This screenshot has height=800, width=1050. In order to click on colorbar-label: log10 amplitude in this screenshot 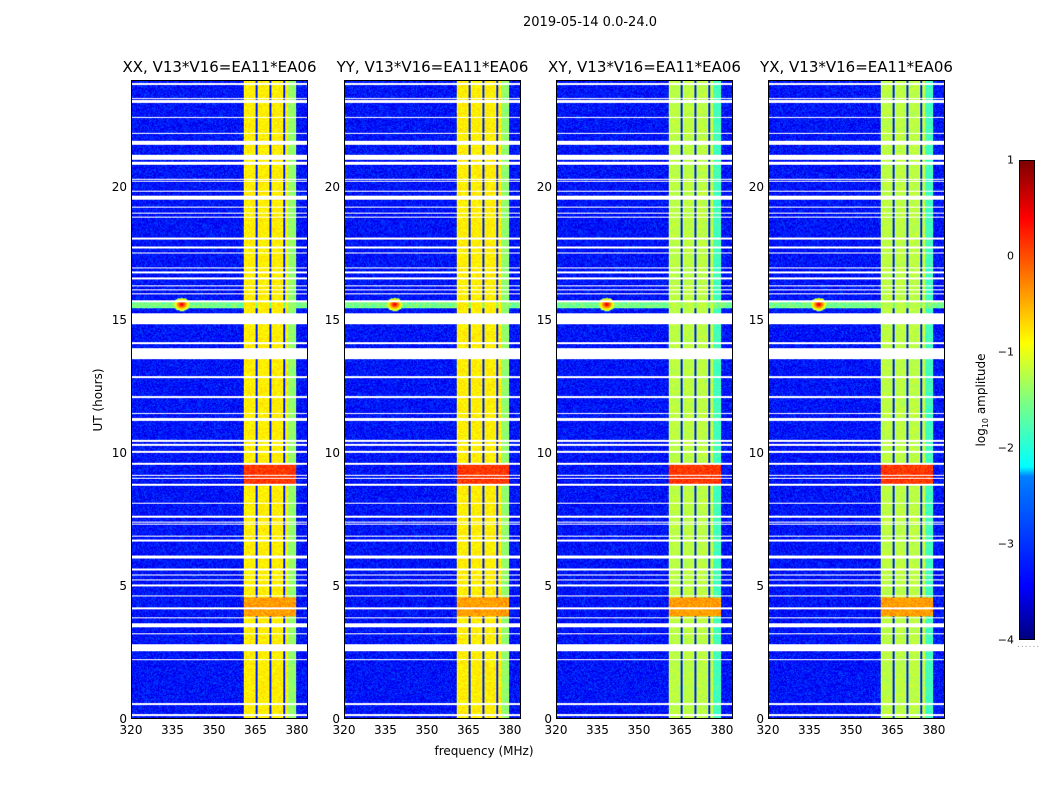, I will do `click(982, 400)`.